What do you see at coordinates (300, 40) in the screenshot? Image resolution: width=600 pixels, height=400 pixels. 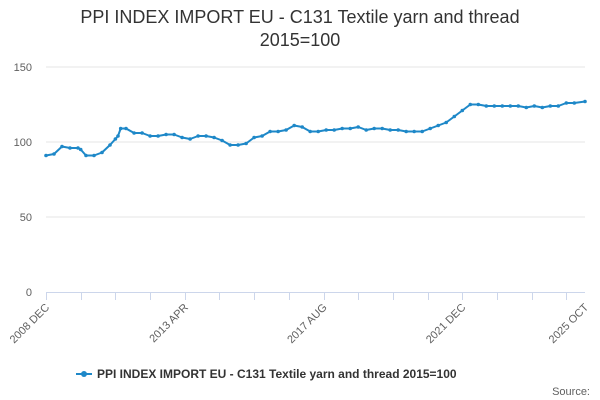 I see `chart-title-line-2: 2015=100` at bounding box center [300, 40].